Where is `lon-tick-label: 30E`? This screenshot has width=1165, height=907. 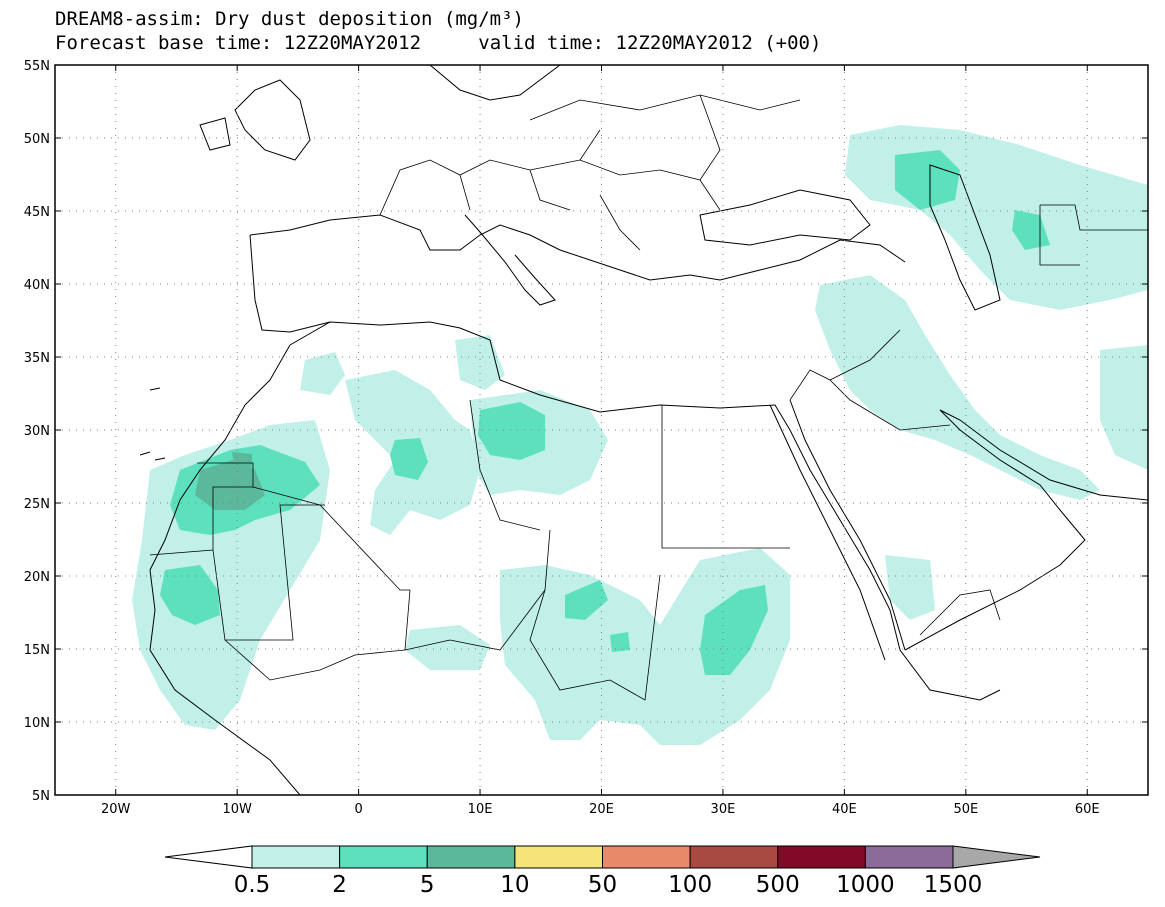
lon-tick-label: 30E is located at coordinates (723, 809).